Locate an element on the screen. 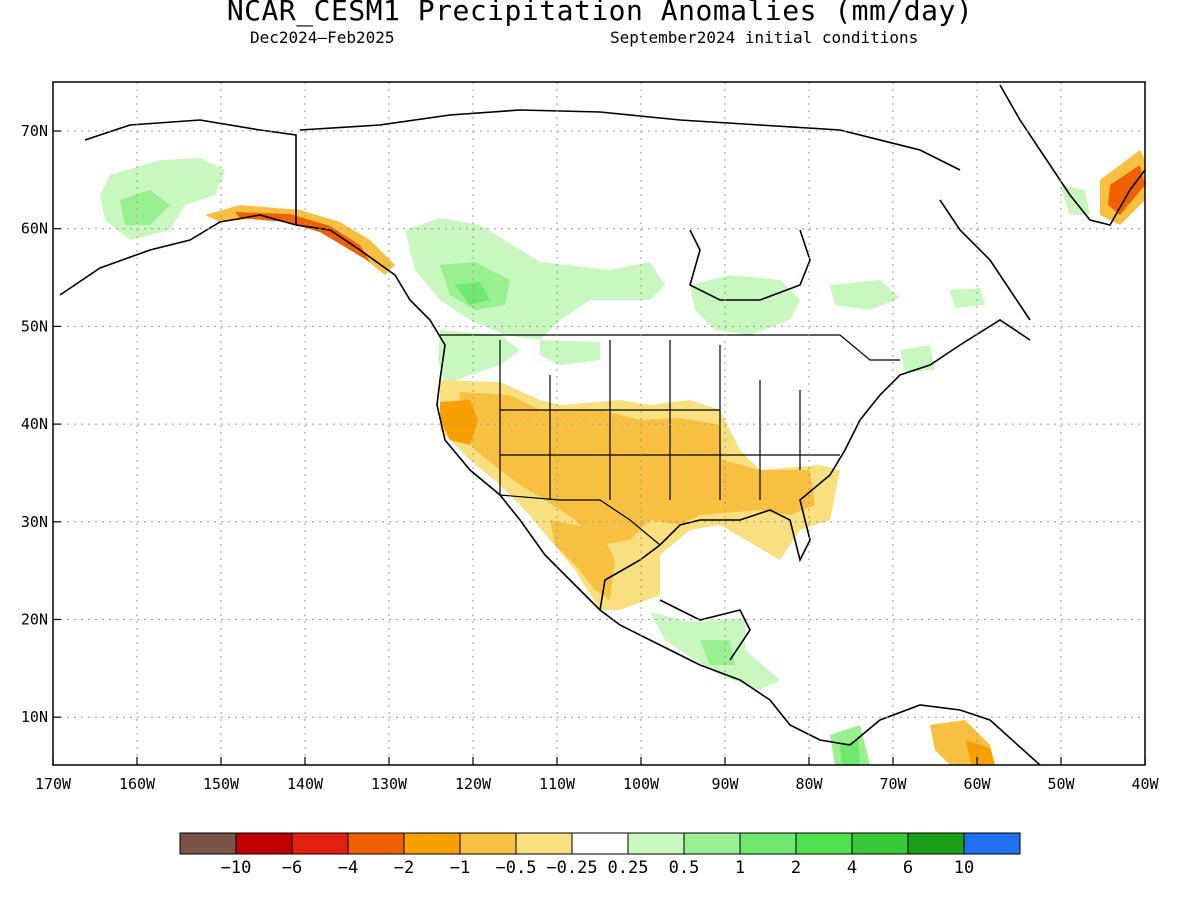  state-lines is located at coordinates (669, 420).